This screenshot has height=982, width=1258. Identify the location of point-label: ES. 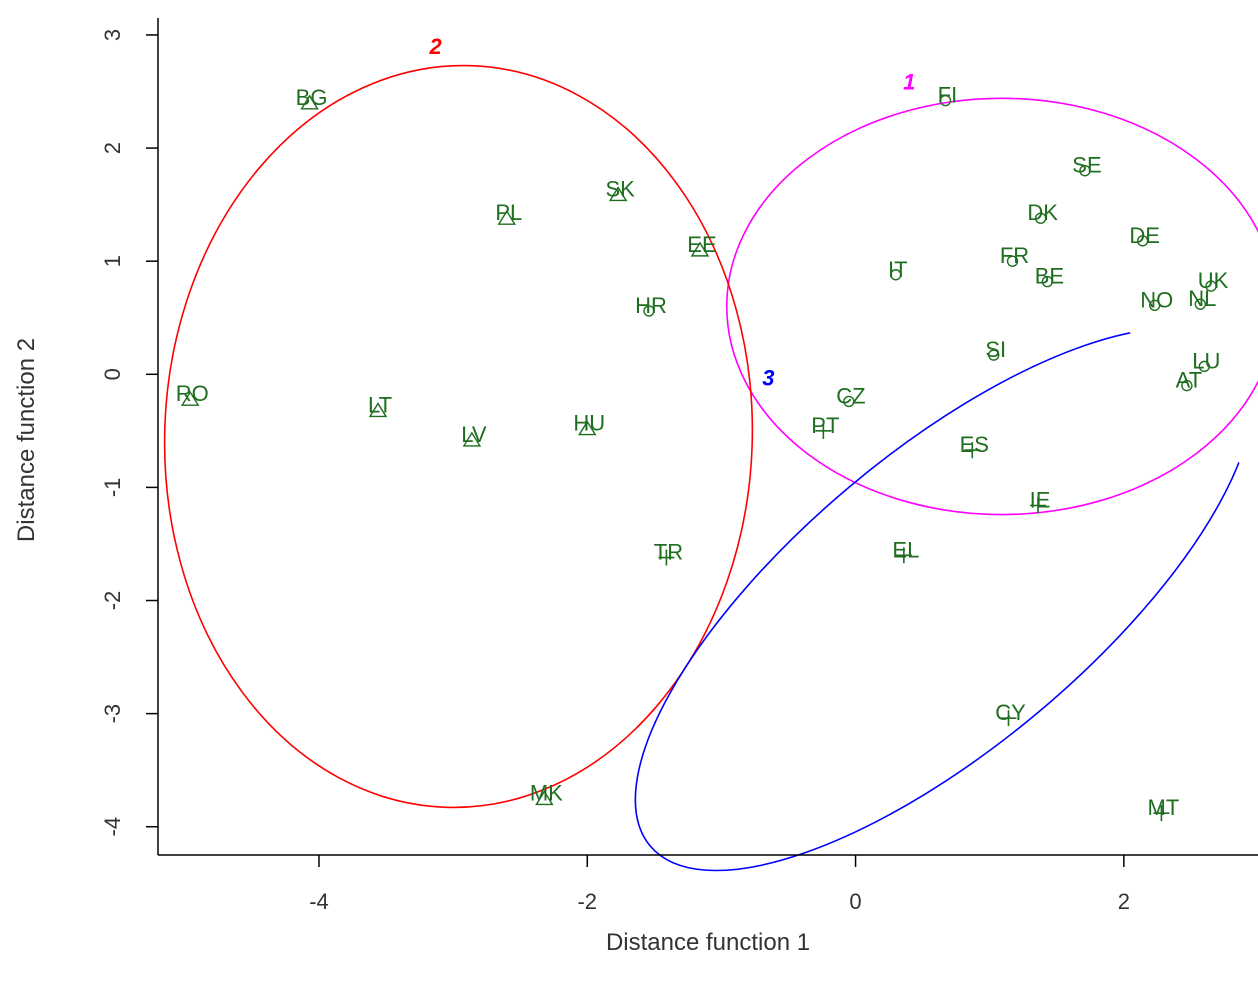
(974, 444).